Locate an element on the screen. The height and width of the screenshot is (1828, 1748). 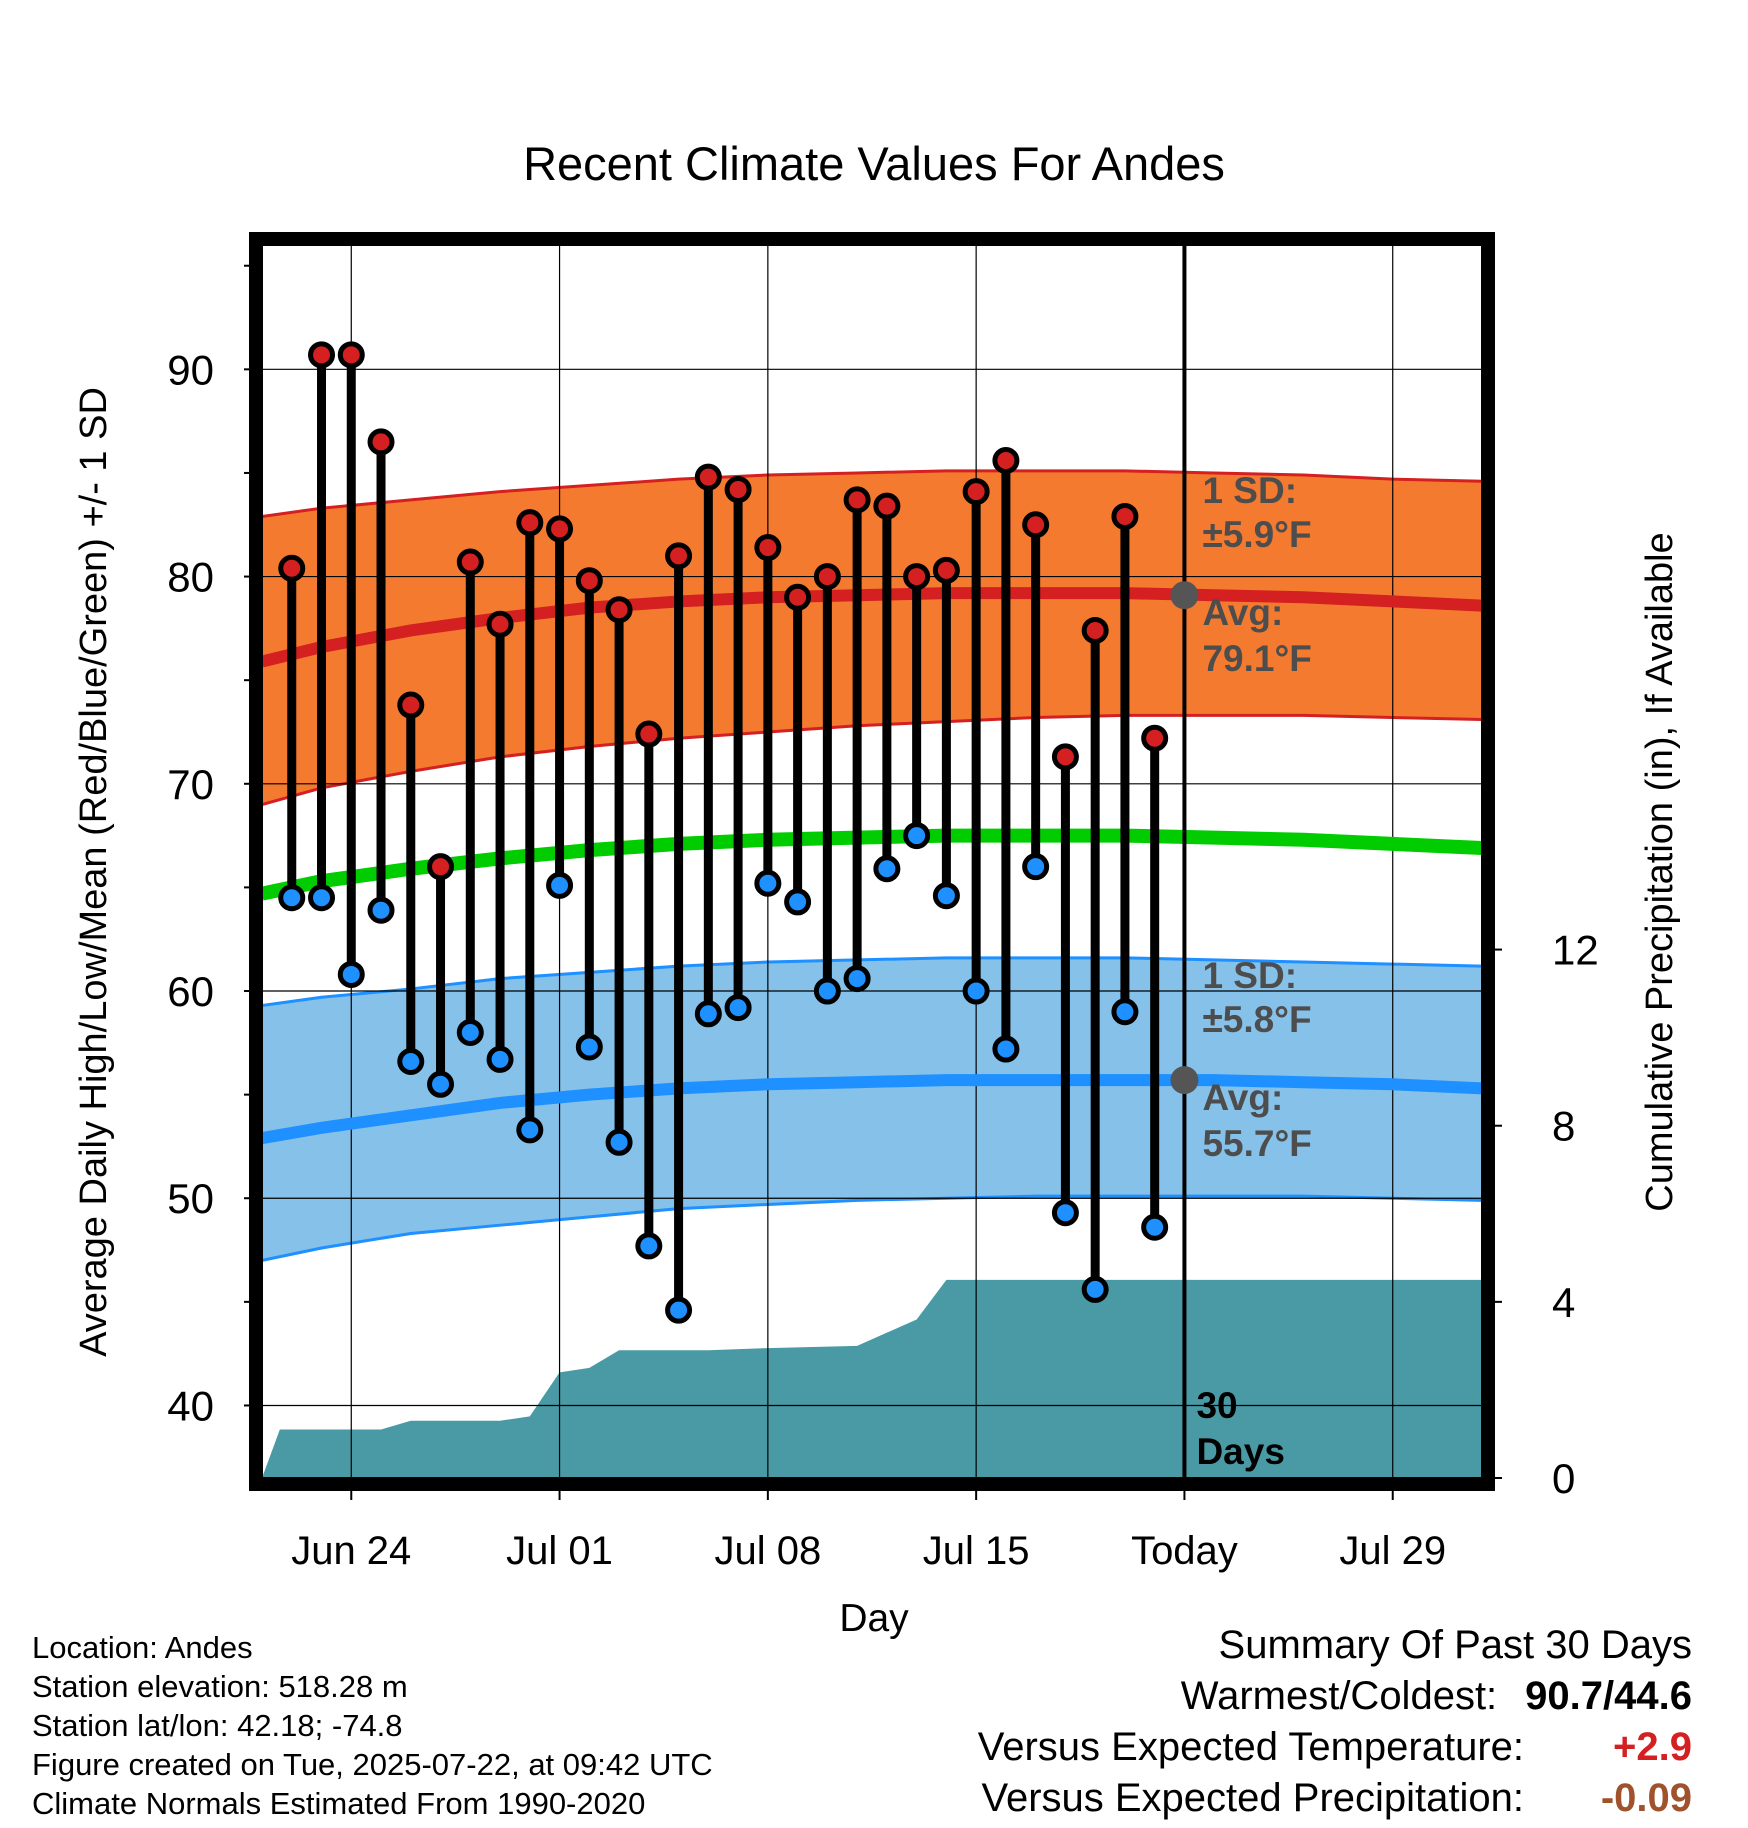
x-tick-label: Today is located at coordinates (1184, 1551).